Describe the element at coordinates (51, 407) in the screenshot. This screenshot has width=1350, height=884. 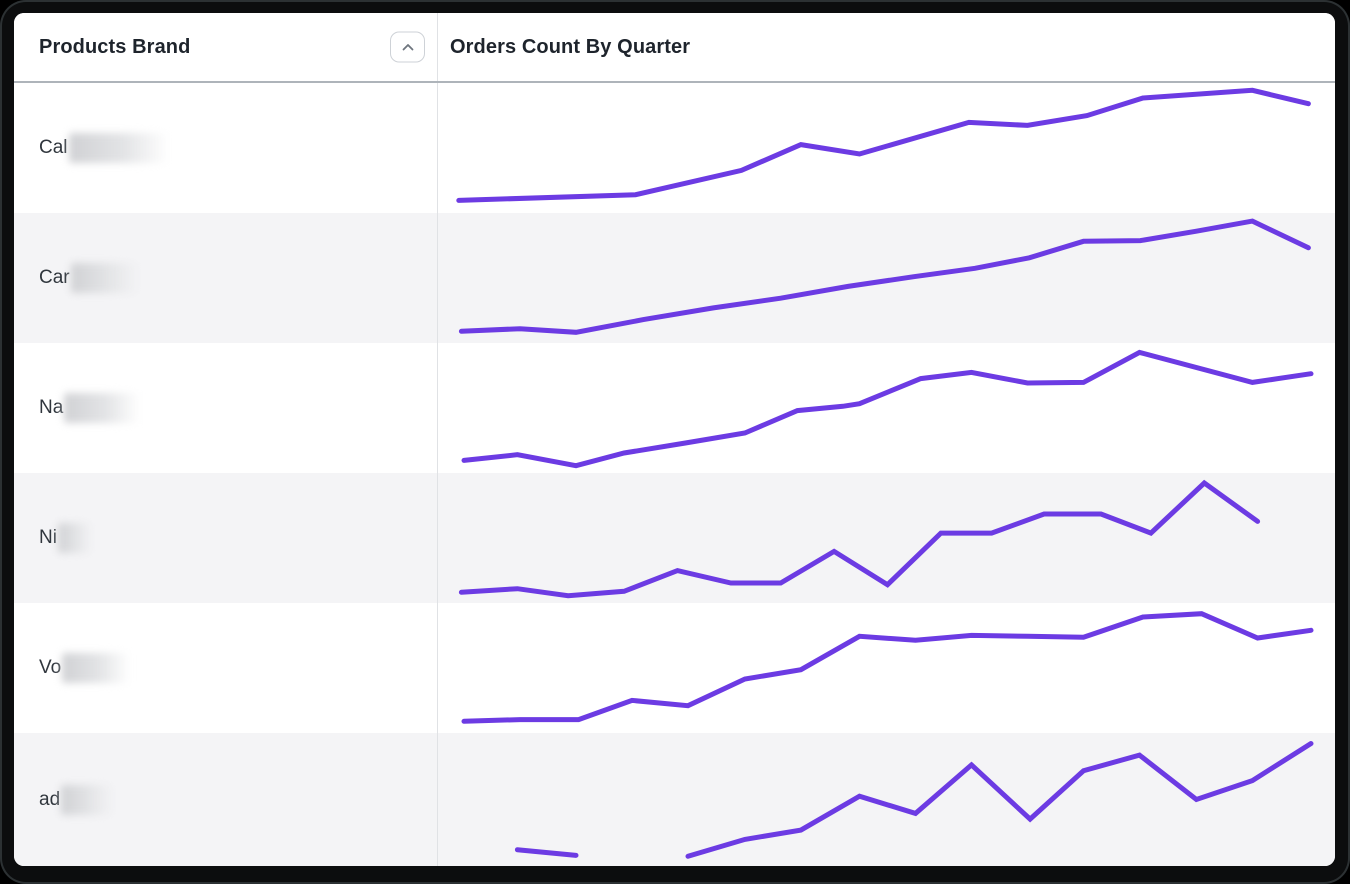
I see `brand-label: Na` at that location.